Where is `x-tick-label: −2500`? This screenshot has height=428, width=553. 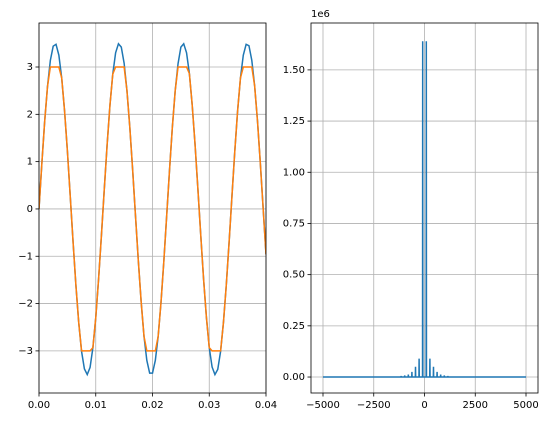 x-tick-label: −2500 is located at coordinates (374, 405).